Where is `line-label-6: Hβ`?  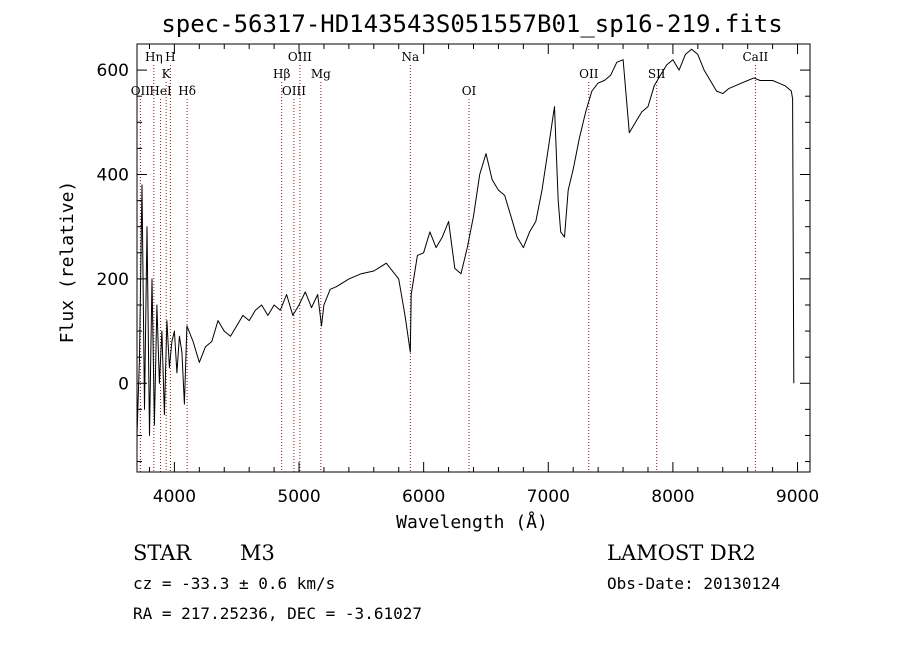
line-label-6: Hβ is located at coordinates (281, 74).